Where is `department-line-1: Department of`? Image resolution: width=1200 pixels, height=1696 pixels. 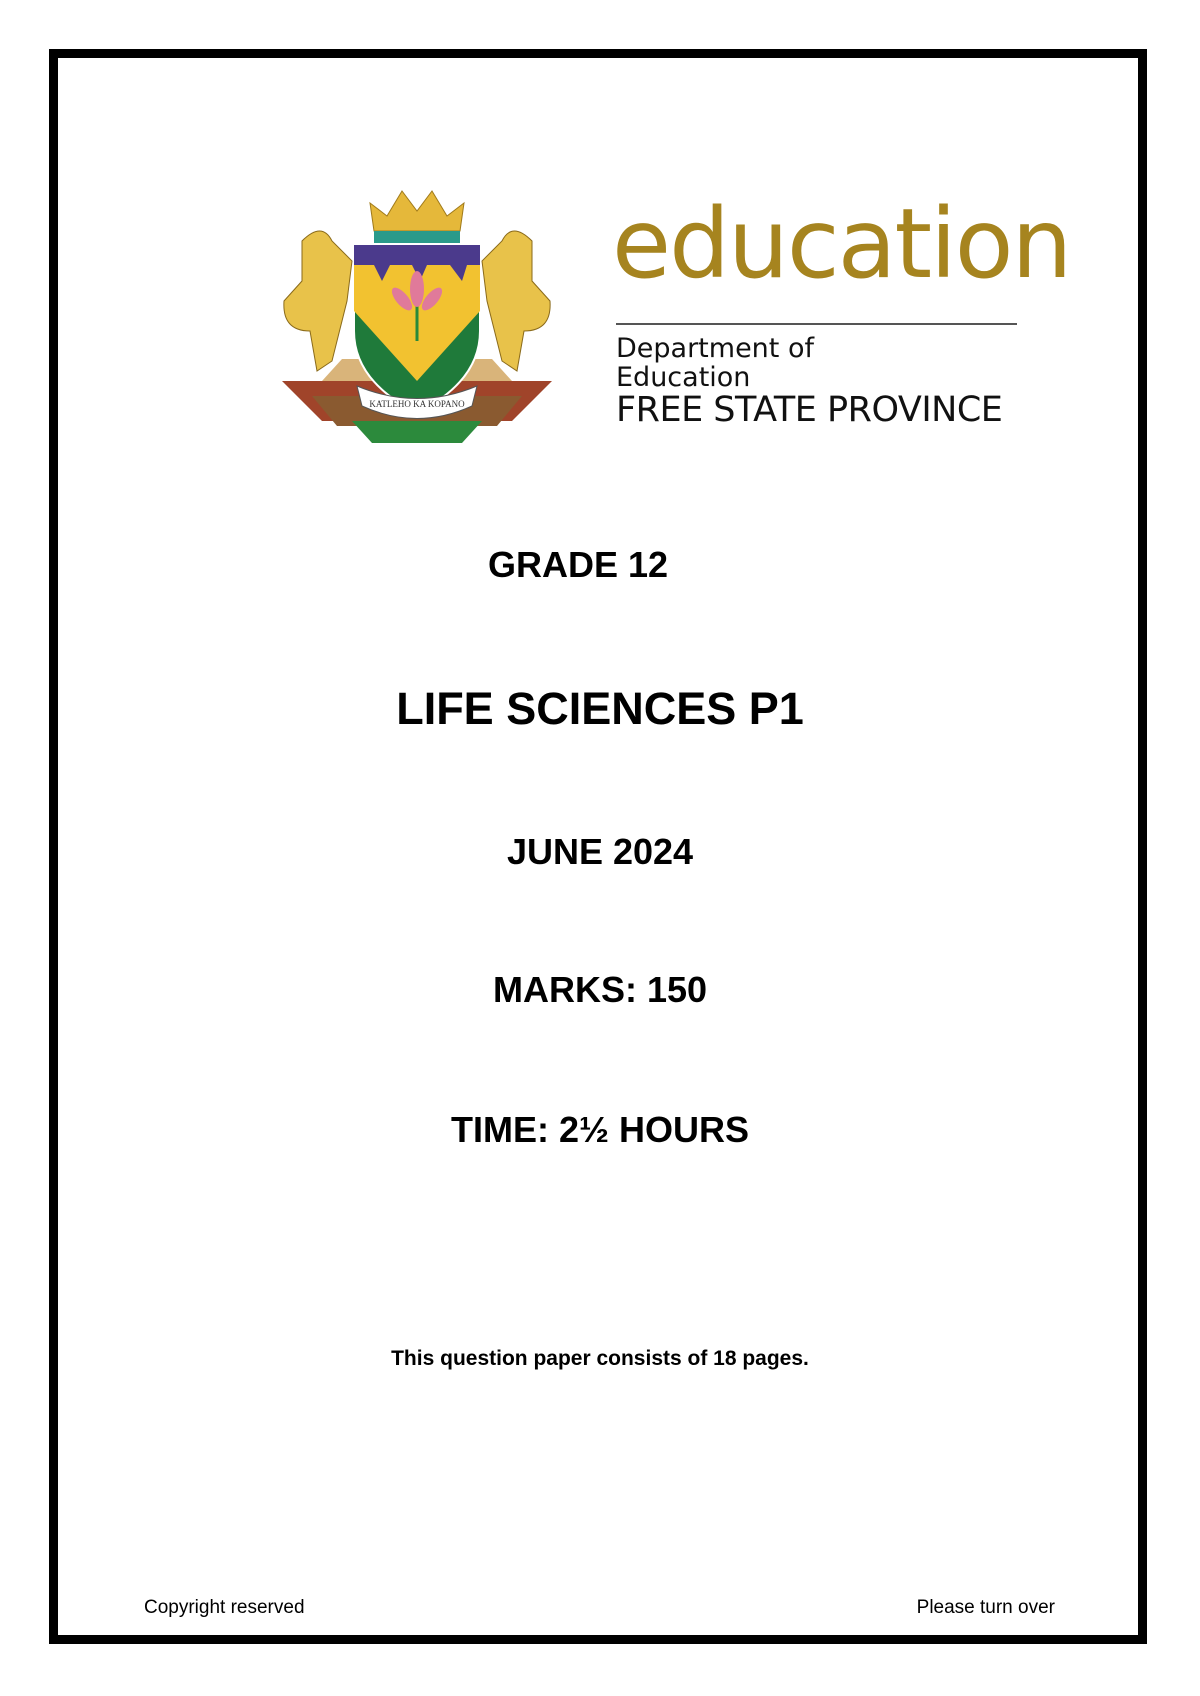
department-line-1: Department of is located at coordinates (715, 348).